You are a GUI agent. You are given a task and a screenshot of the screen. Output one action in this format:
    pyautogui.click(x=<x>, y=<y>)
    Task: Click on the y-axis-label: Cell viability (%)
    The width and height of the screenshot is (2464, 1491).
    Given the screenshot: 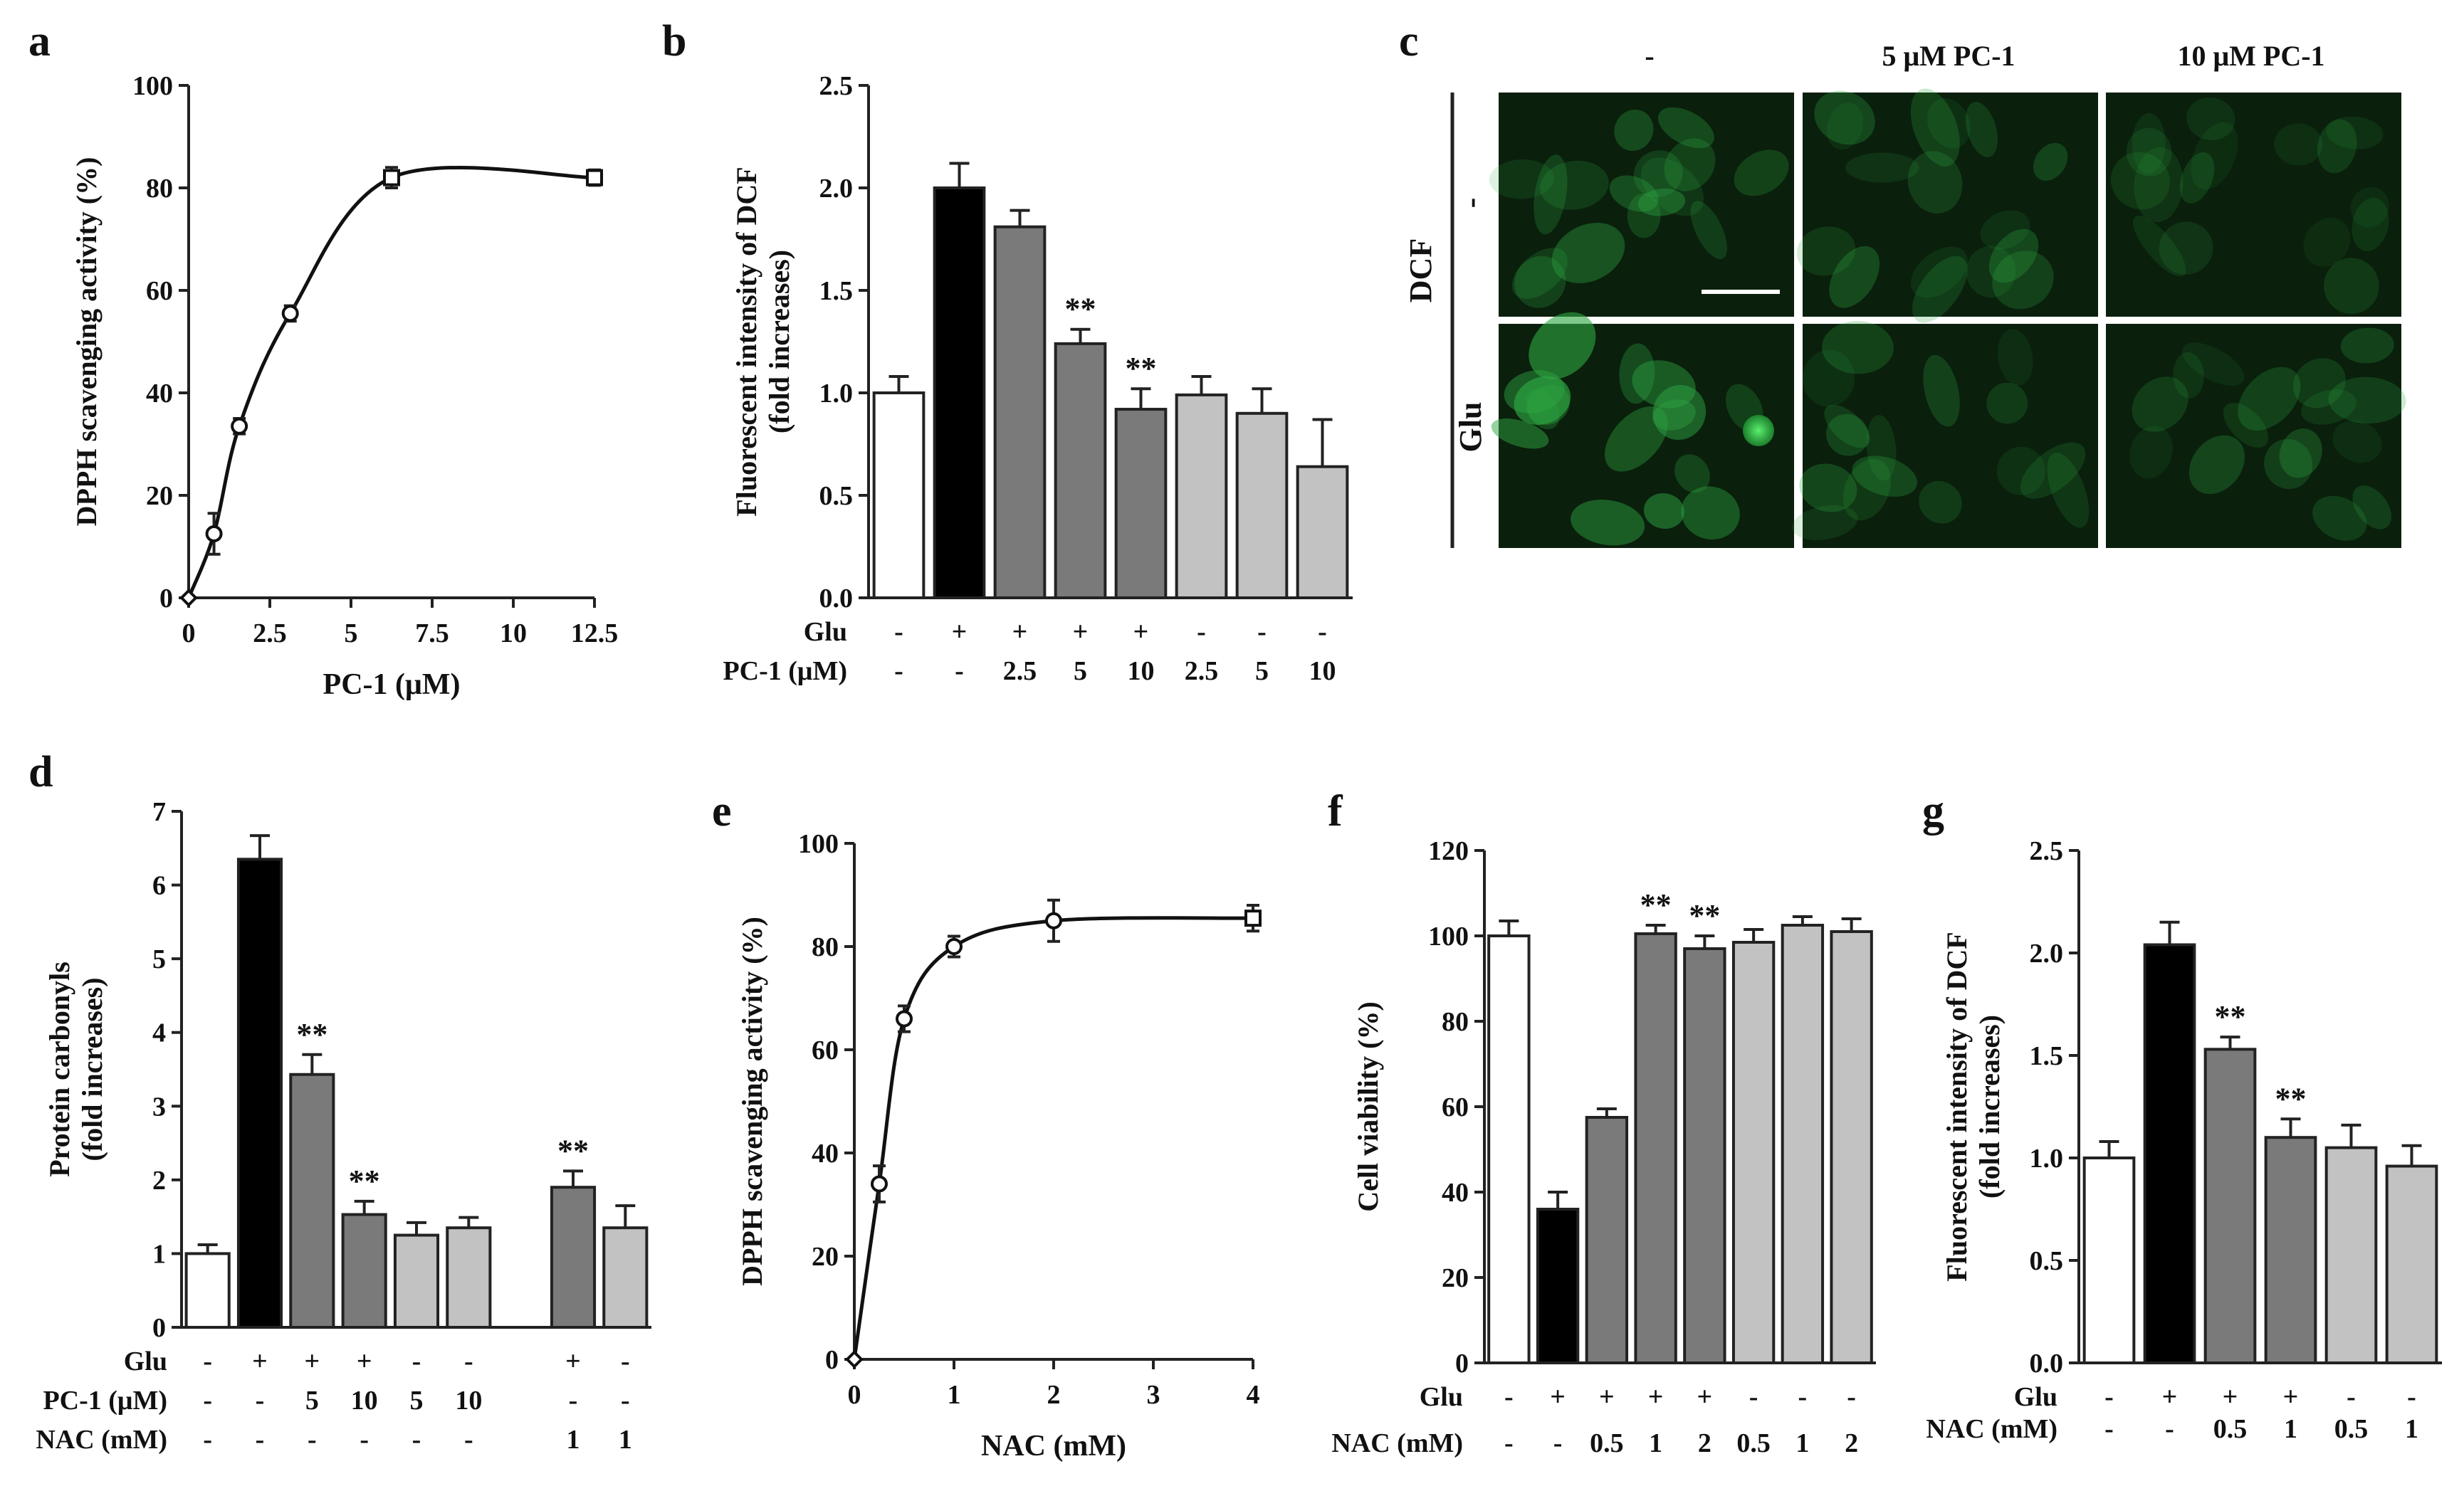 What is the action you would take?
    pyautogui.click(x=1368, y=1106)
    